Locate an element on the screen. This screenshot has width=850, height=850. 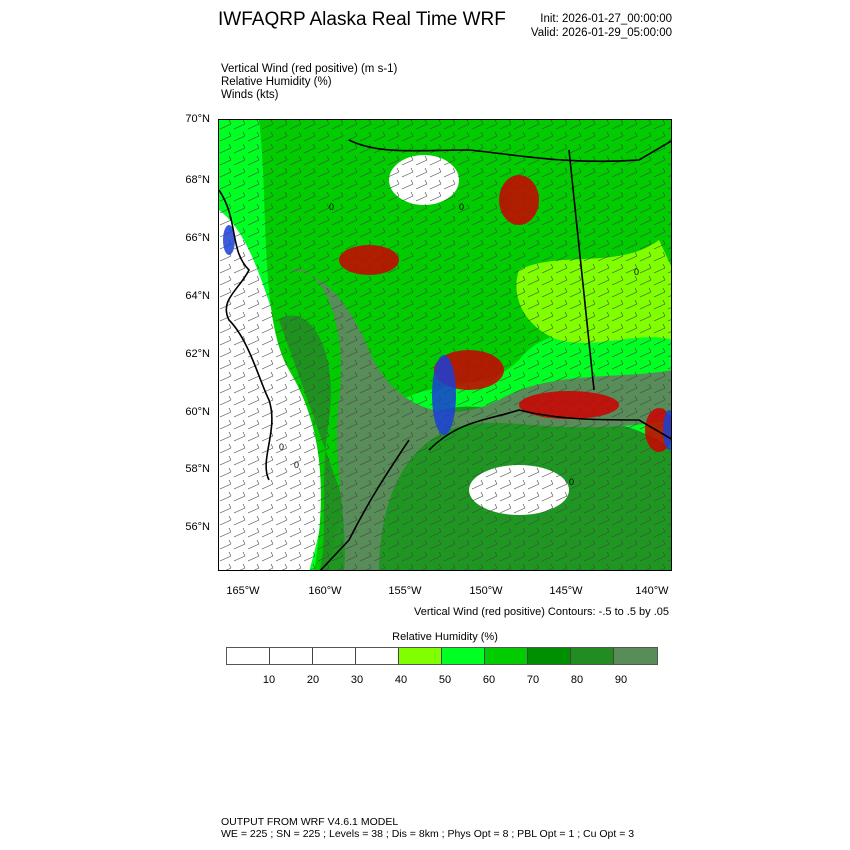
field-label-vertical-wind: Vertical Wind (red positive) (m s-1) is located at coordinates (309, 69).